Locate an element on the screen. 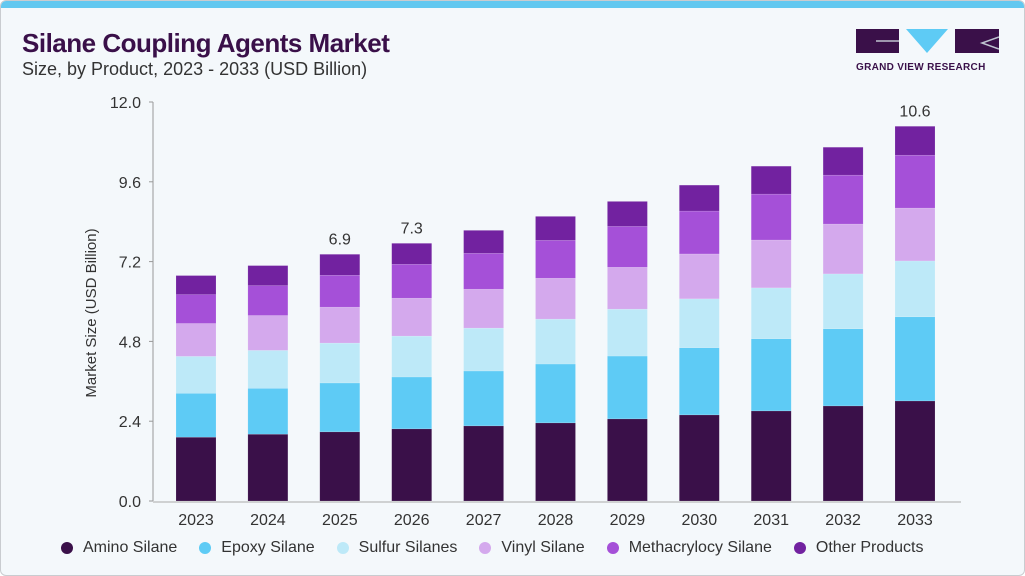 This screenshot has width=1025, height=576. legend-item: Amino Silane is located at coordinates (119, 548).